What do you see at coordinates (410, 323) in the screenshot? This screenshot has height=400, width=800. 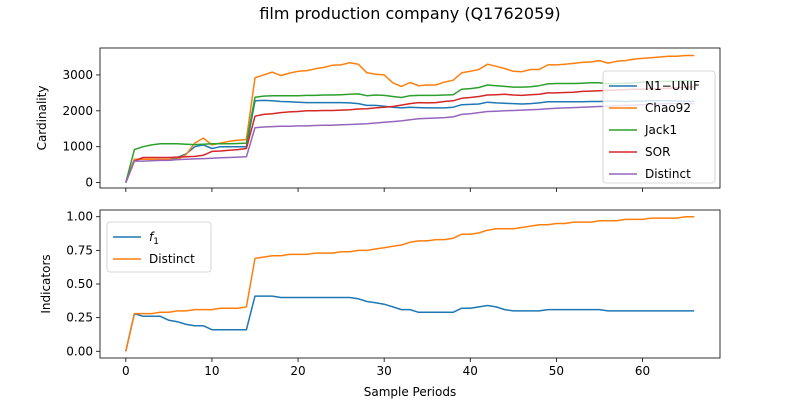 I see `series-line-f1` at bounding box center [410, 323].